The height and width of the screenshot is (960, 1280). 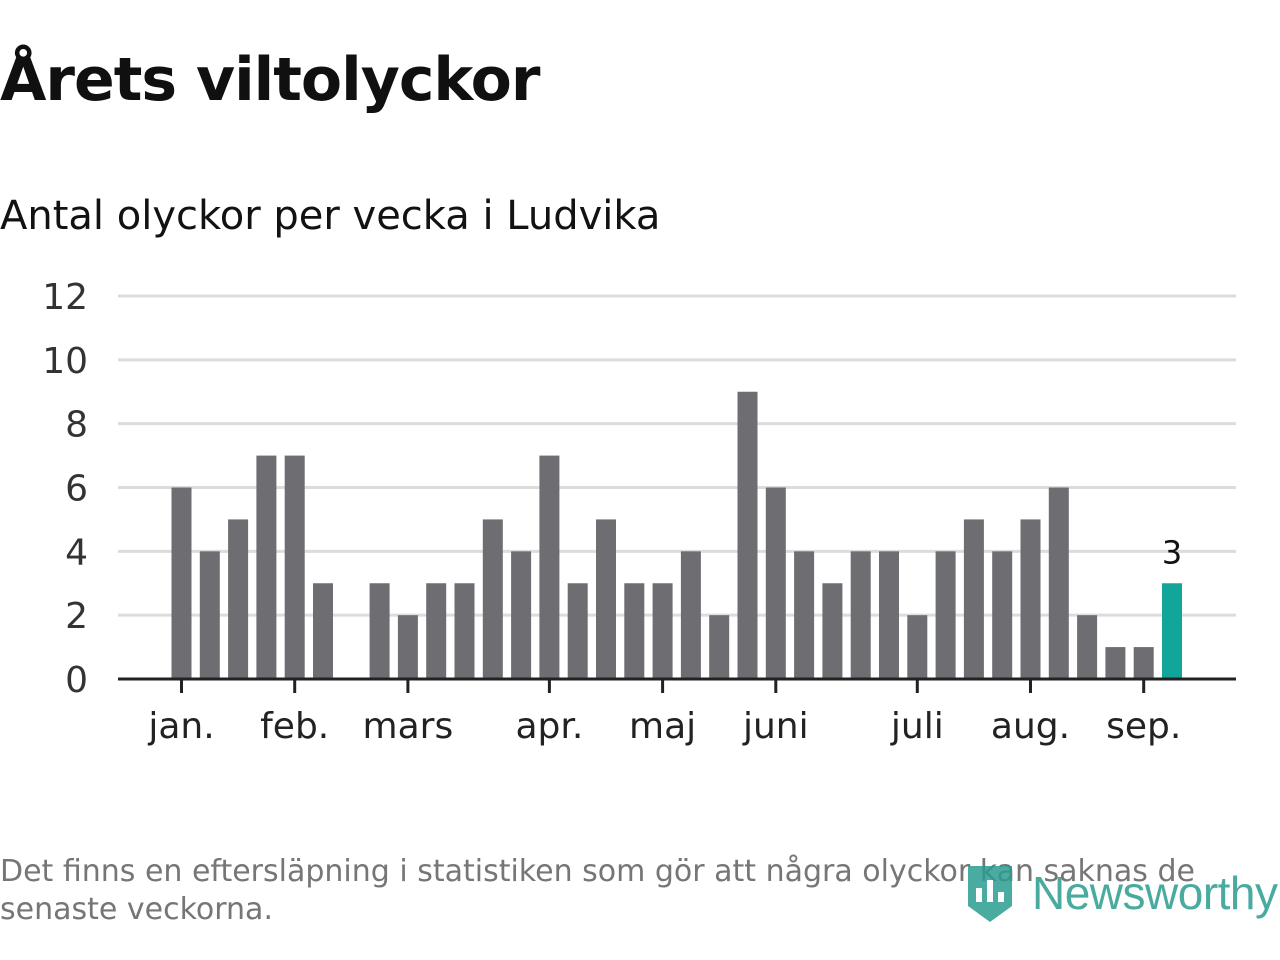 I want to click on x-tick-label: juni, so click(x=775, y=726).